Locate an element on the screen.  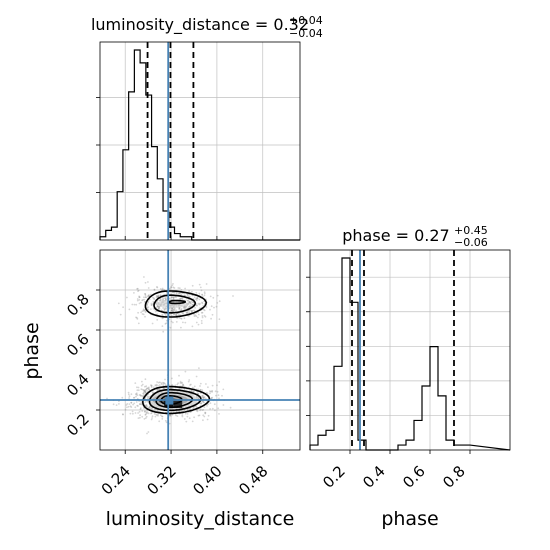
phase-x-axis-label: phase is located at coordinates (409, 519).